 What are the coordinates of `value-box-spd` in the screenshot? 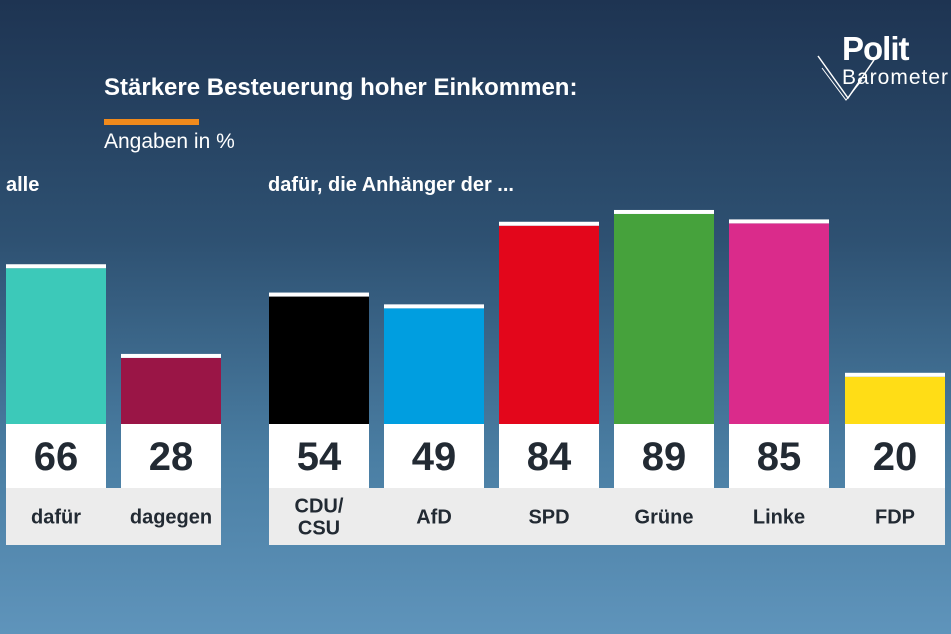 It's located at (549, 456).